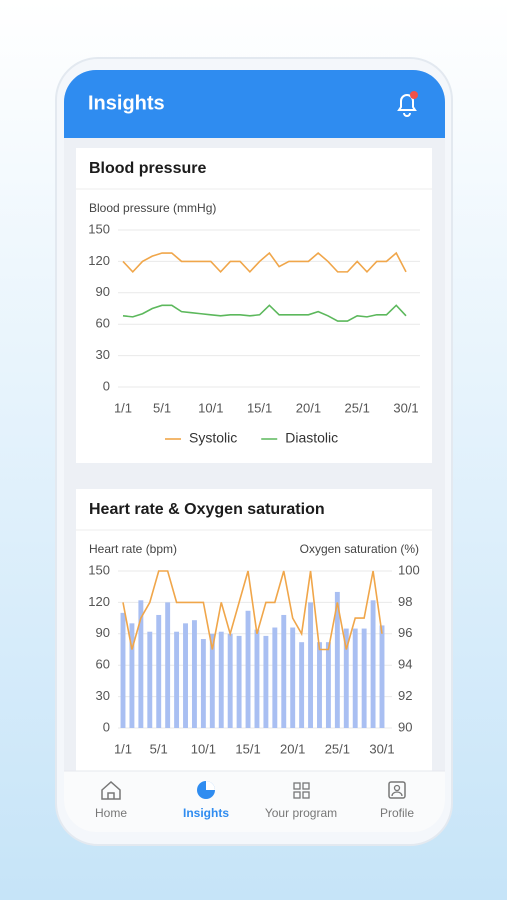 This screenshot has width=507, height=900. What do you see at coordinates (254, 104) in the screenshot?
I see `app-header` at bounding box center [254, 104].